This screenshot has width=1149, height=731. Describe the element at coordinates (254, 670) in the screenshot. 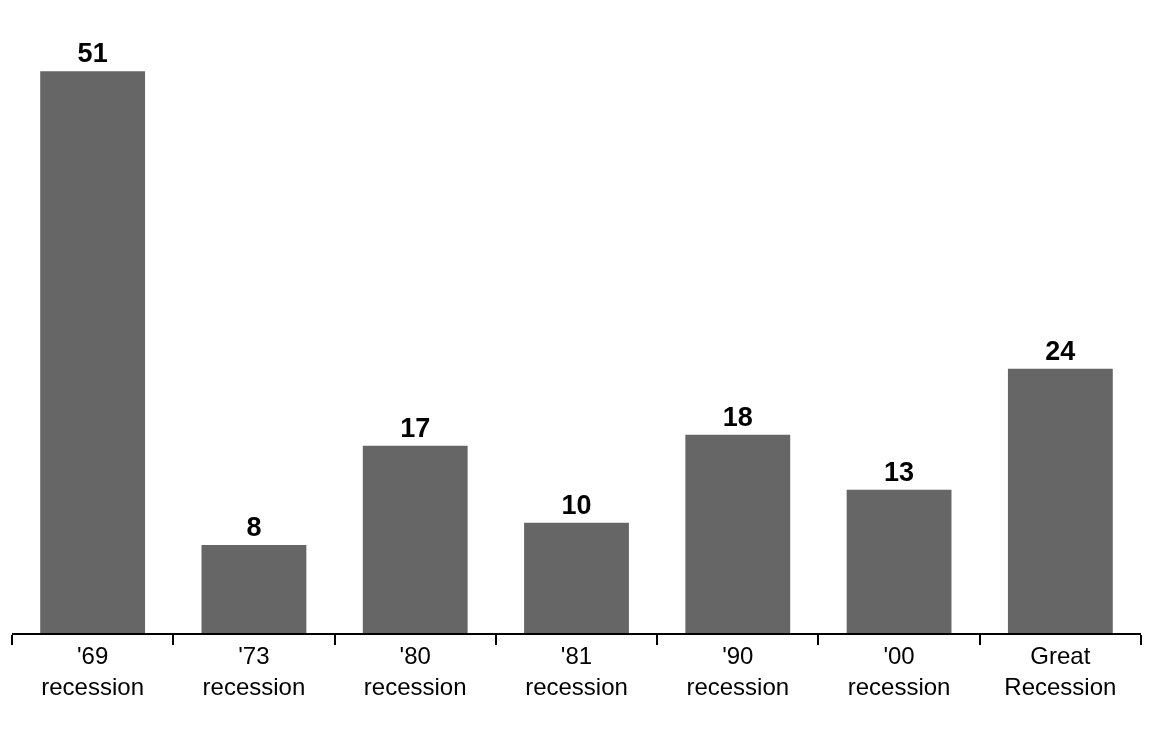

I see `x-tick-label: '73 recession` at that location.